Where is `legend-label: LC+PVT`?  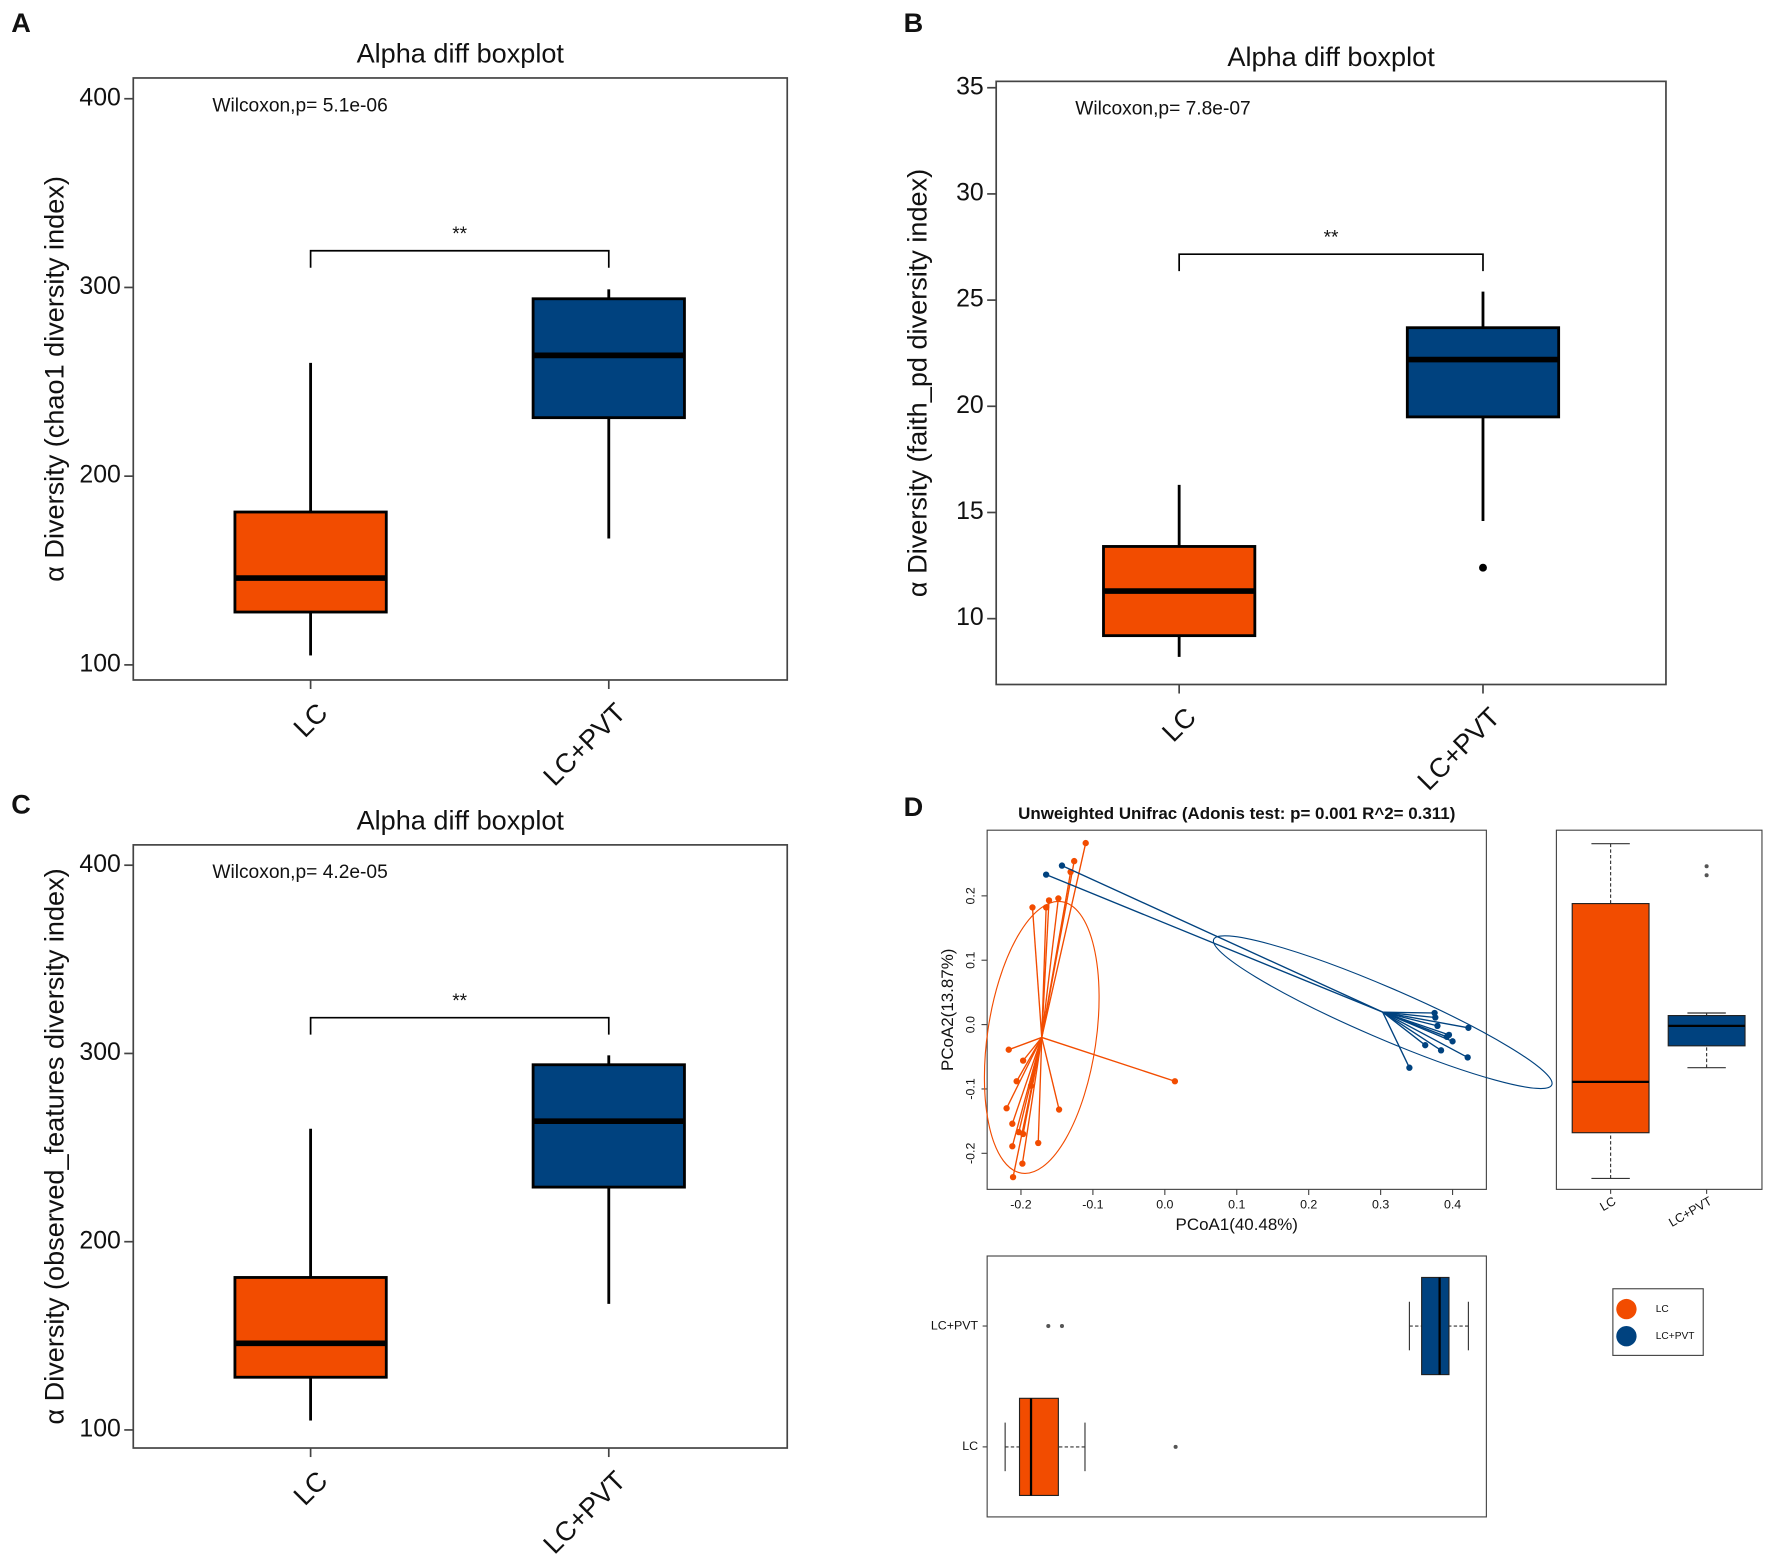
legend-label: LC+PVT is located at coordinates (1675, 1336).